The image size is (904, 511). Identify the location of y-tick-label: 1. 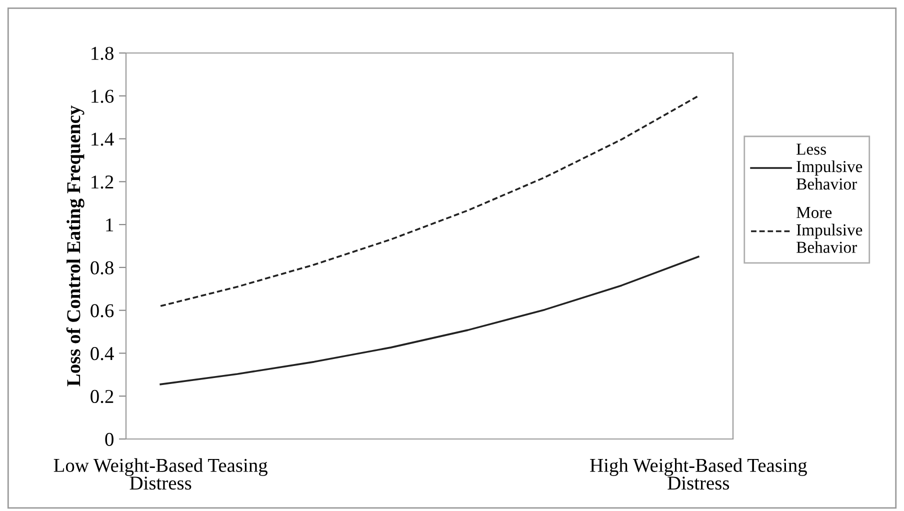
(110, 225).